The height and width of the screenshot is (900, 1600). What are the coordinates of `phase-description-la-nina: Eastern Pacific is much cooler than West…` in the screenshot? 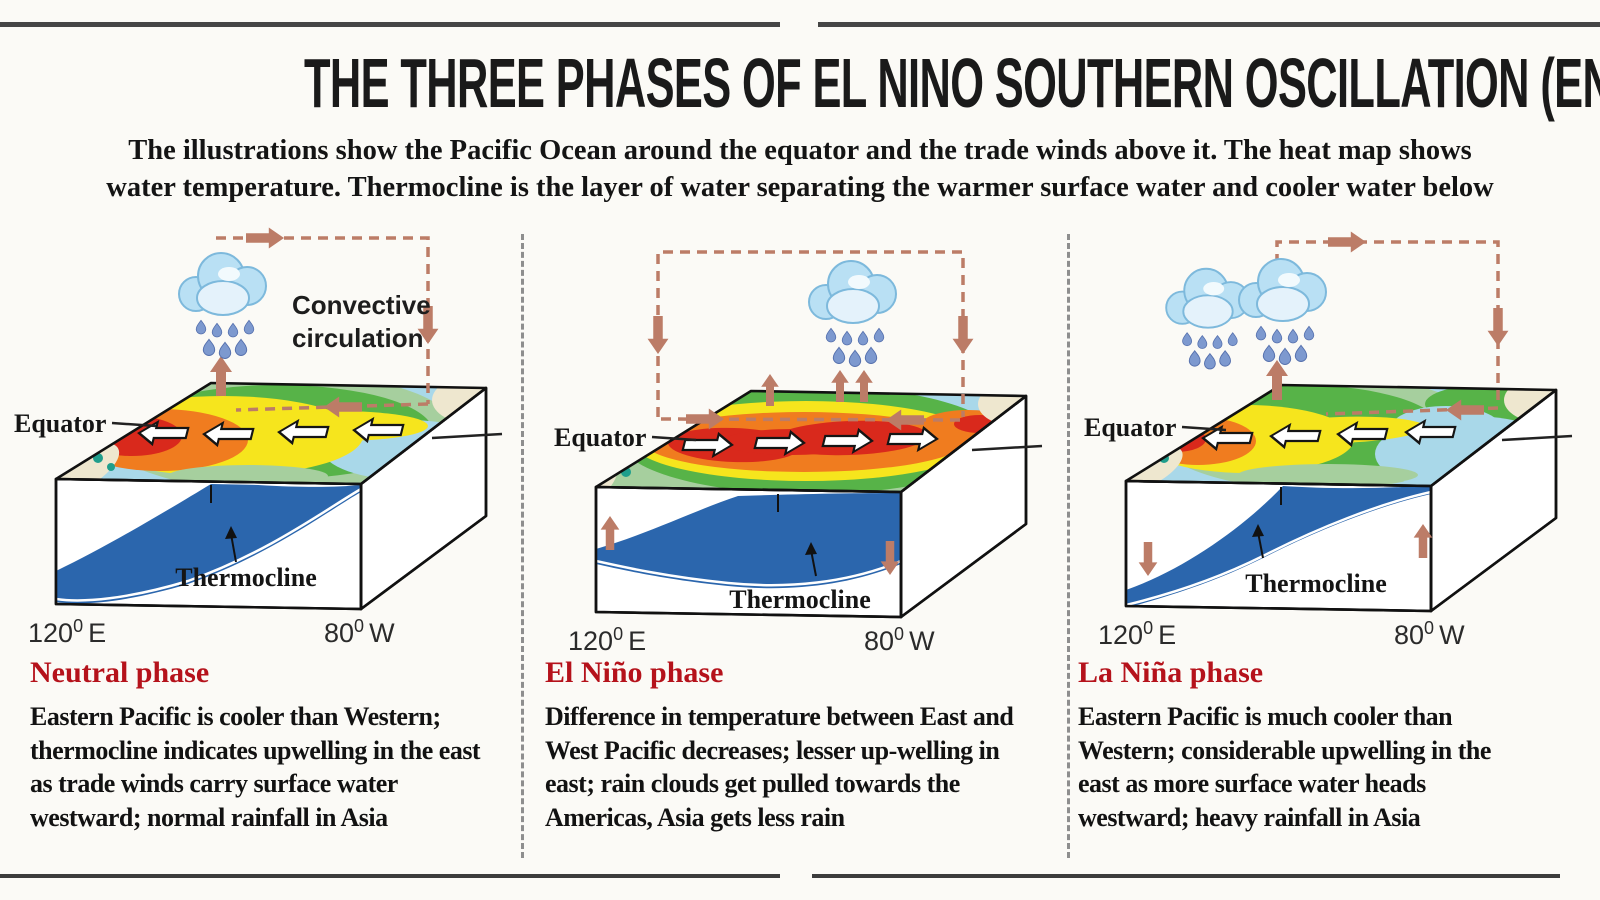 It's located at (1284, 767).